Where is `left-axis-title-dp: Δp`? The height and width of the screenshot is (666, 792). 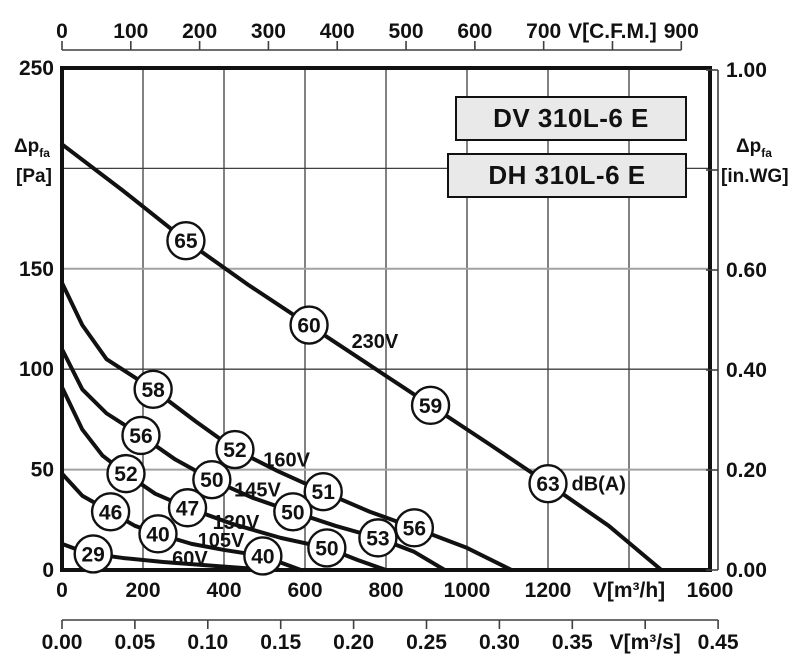
left-axis-title-dp: Δp is located at coordinates (27, 146).